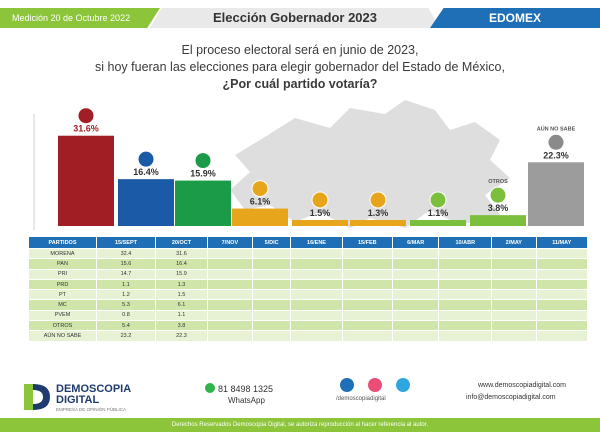  What do you see at coordinates (378, 223) in the screenshot?
I see `bar-mc` at bounding box center [378, 223].